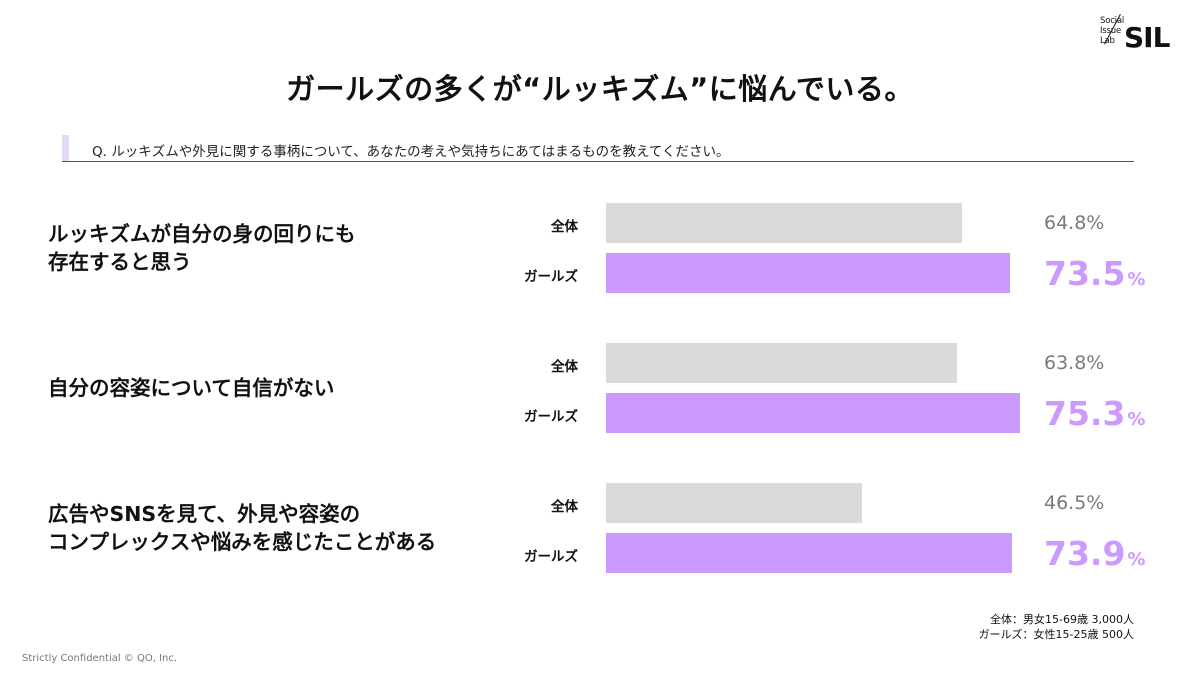 This screenshot has height=675, width=1200. Describe the element at coordinates (598, 161) in the screenshot. I see `question-divider` at that location.